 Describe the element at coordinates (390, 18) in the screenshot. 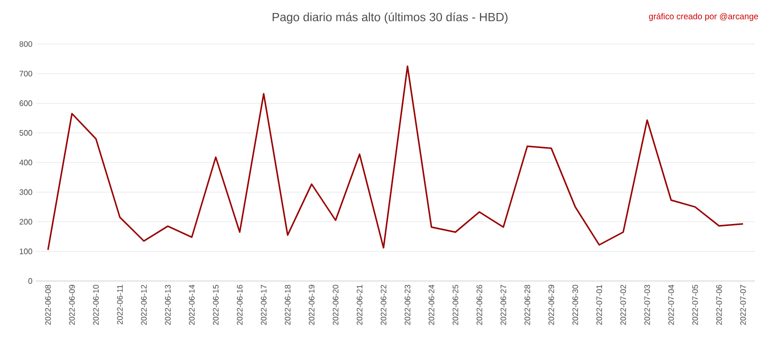

I see `chart-title: Pago diario más alto (últimos 30 días - HBD)` at that location.